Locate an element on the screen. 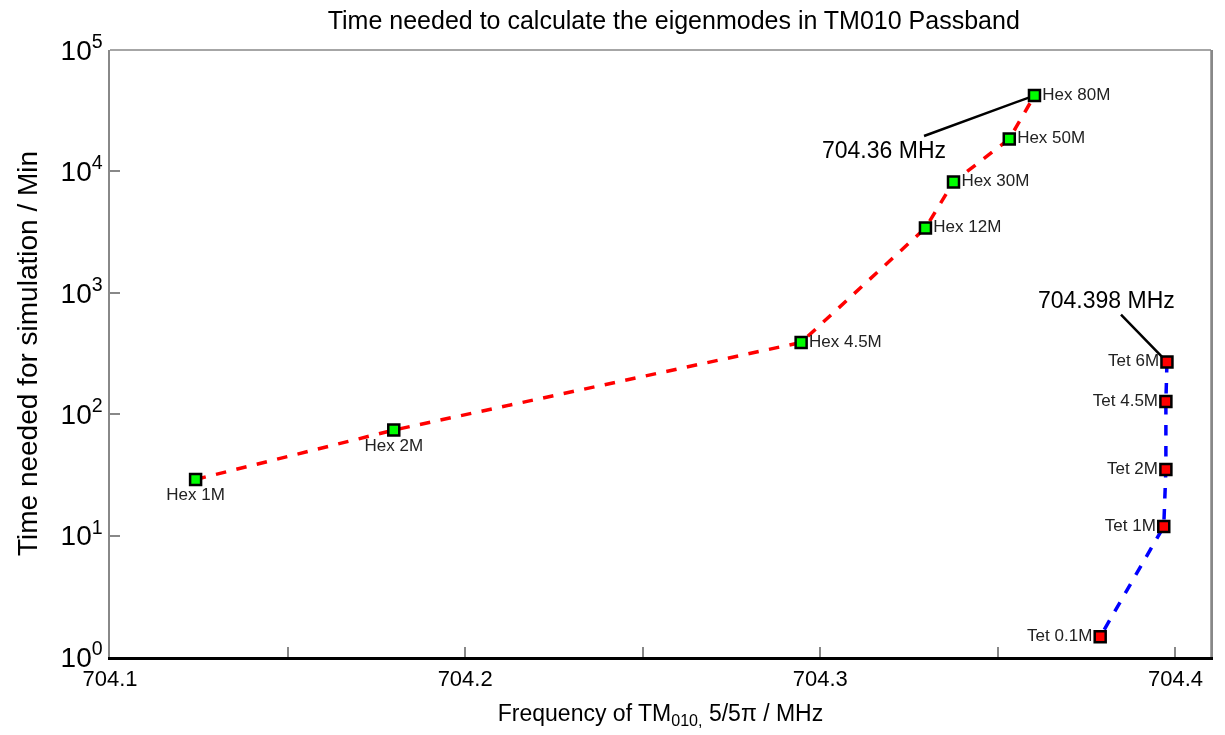 This screenshot has width=1225, height=735. annotation: 704.36 MHz is located at coordinates (884, 150).